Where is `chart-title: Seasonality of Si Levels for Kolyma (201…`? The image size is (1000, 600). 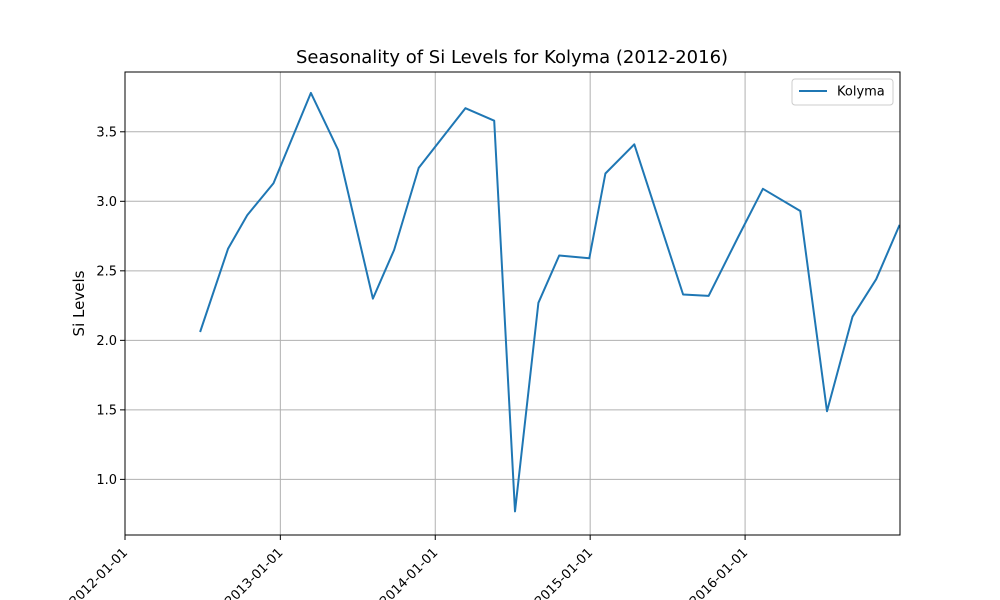 chart-title: Seasonality of Si Levels for Kolyma (201… is located at coordinates (512, 57).